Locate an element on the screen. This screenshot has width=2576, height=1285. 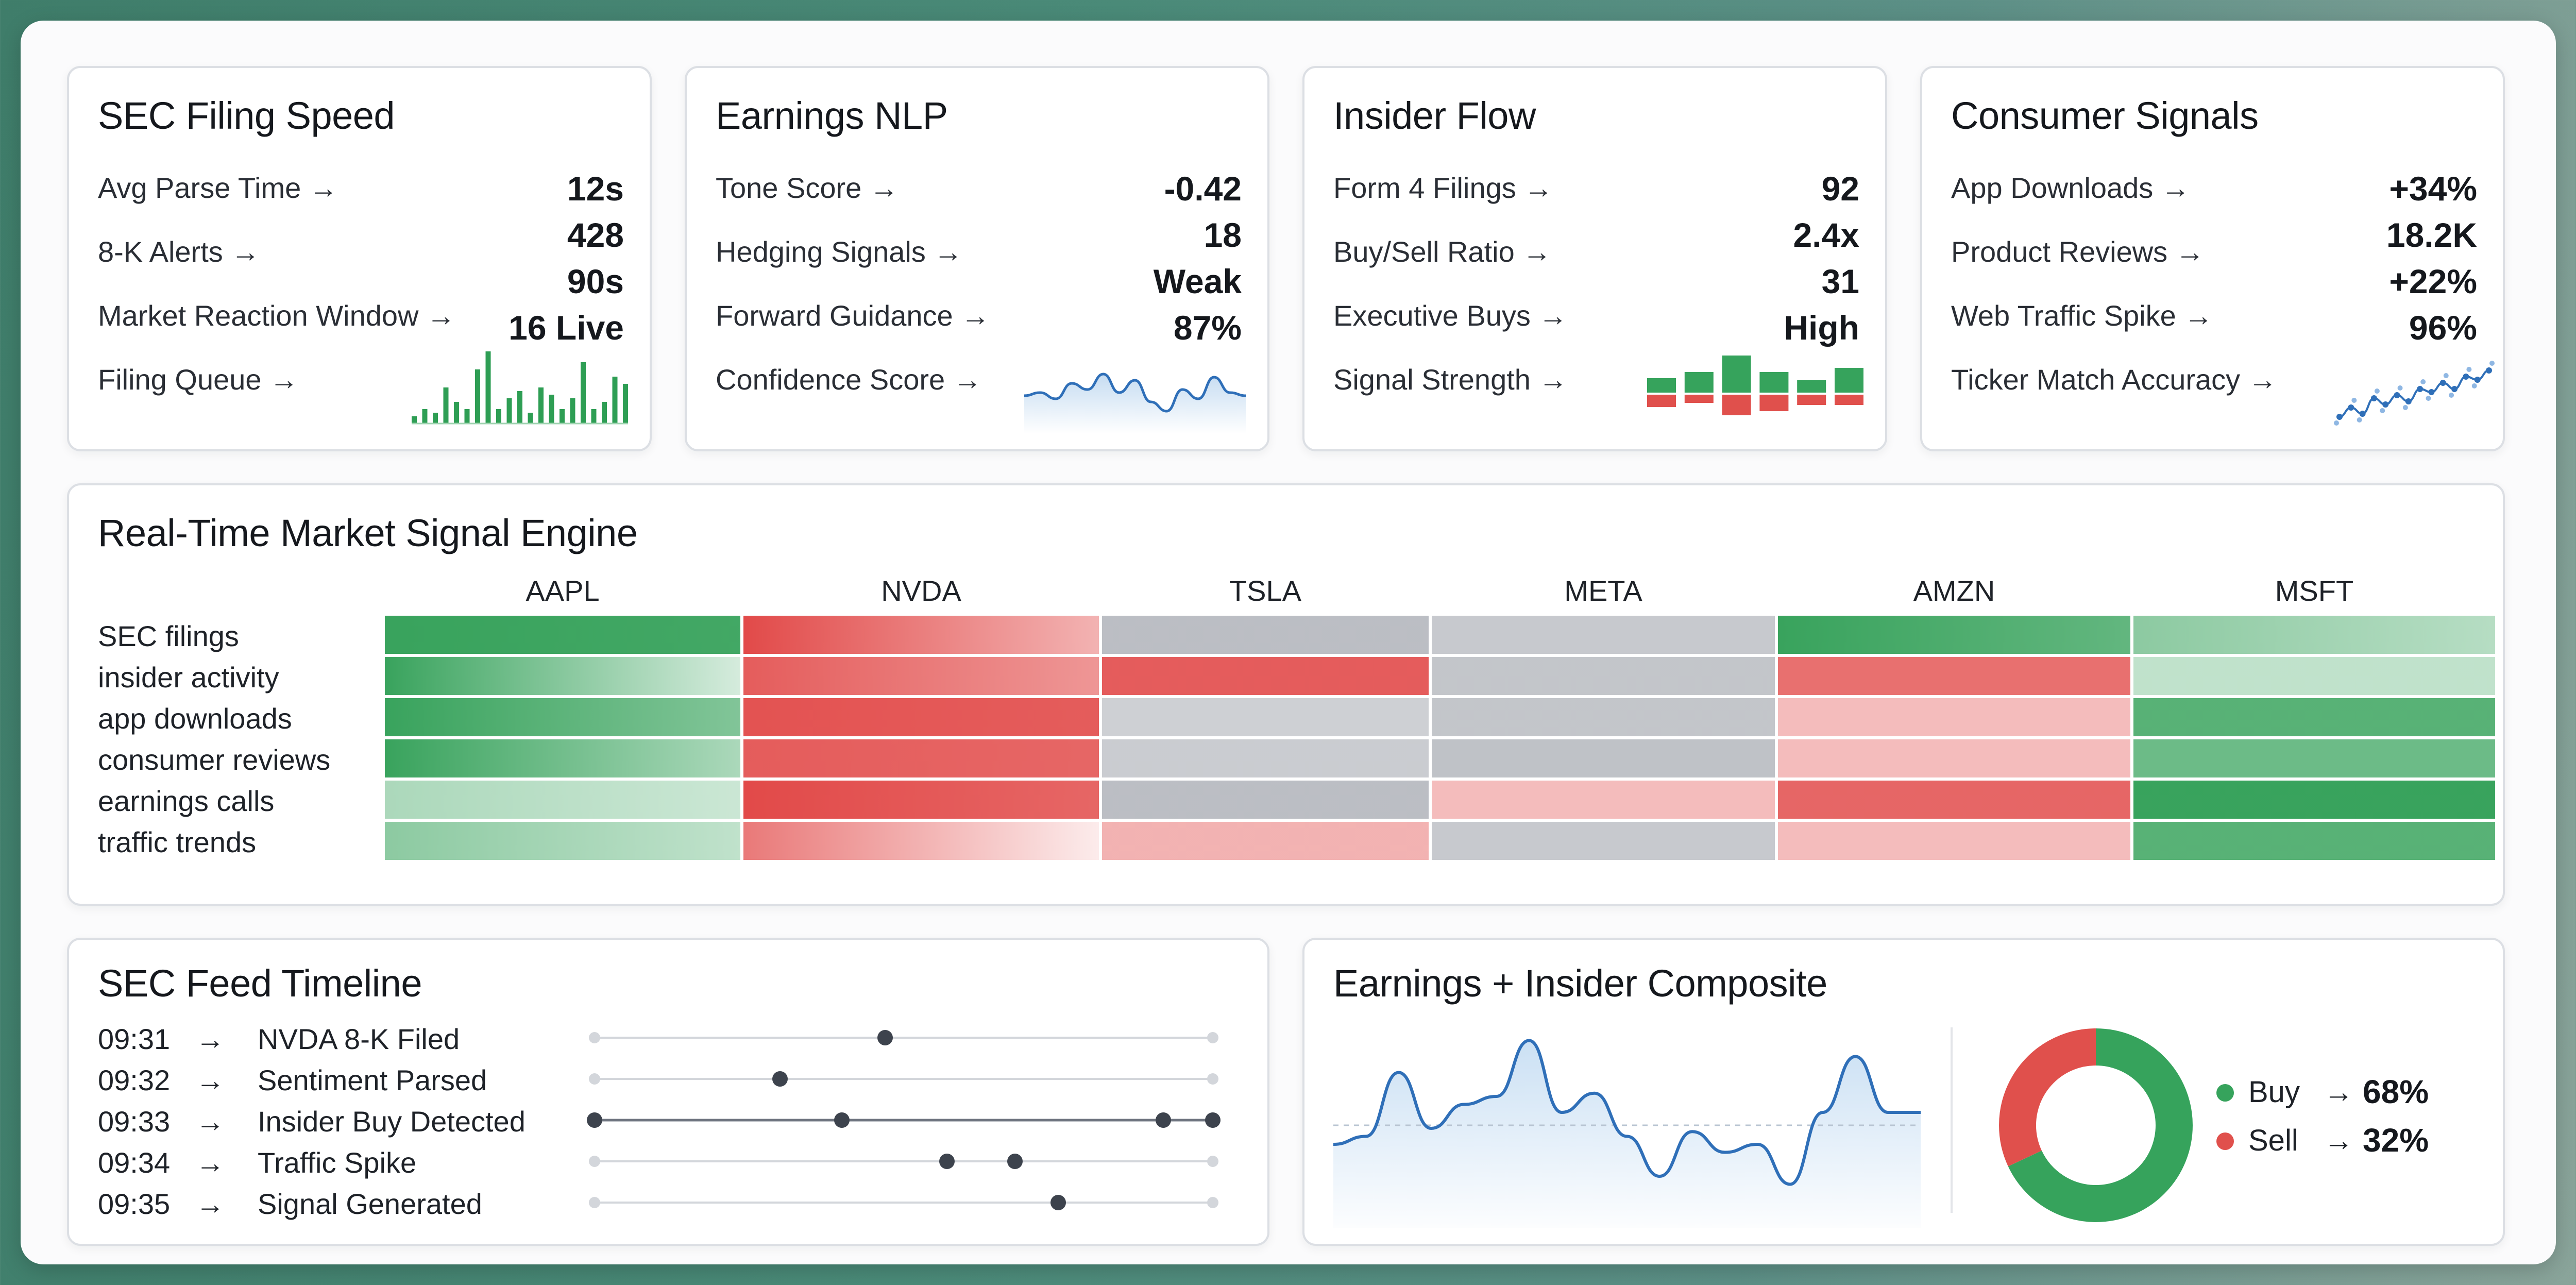
heatmap-column-tsla: TSLA is located at coordinates (1265, 590).